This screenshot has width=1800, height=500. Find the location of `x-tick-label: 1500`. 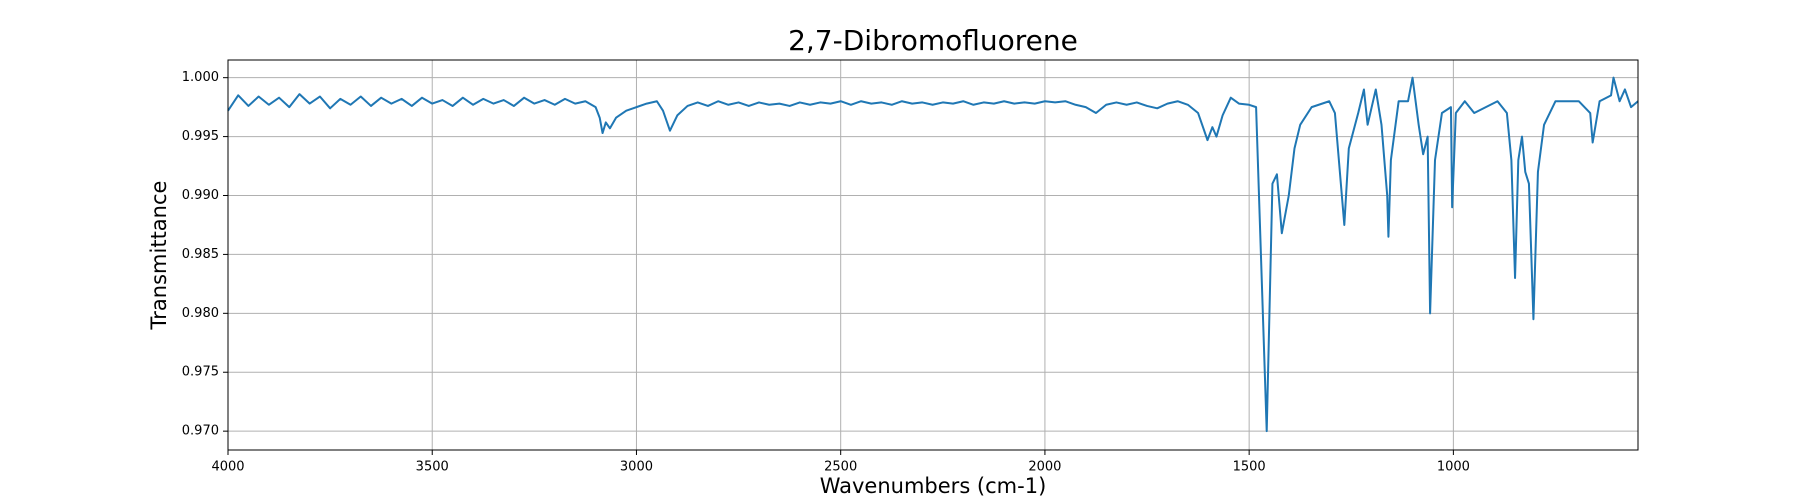

x-tick-label: 1500 is located at coordinates (1249, 467).